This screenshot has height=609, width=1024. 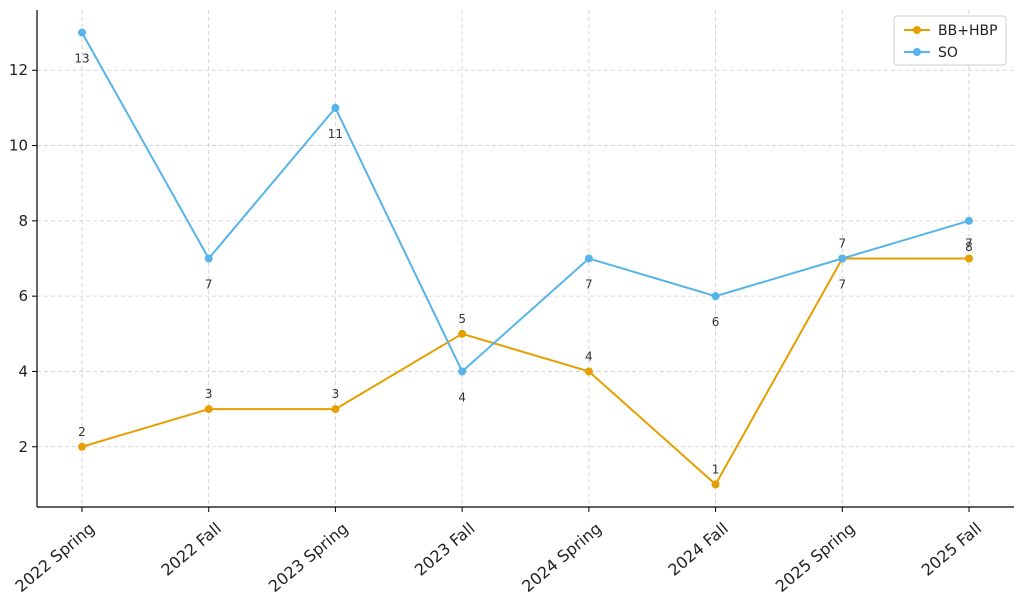 What do you see at coordinates (18, 70) in the screenshot?
I see `y-tick-label: 12` at bounding box center [18, 70].